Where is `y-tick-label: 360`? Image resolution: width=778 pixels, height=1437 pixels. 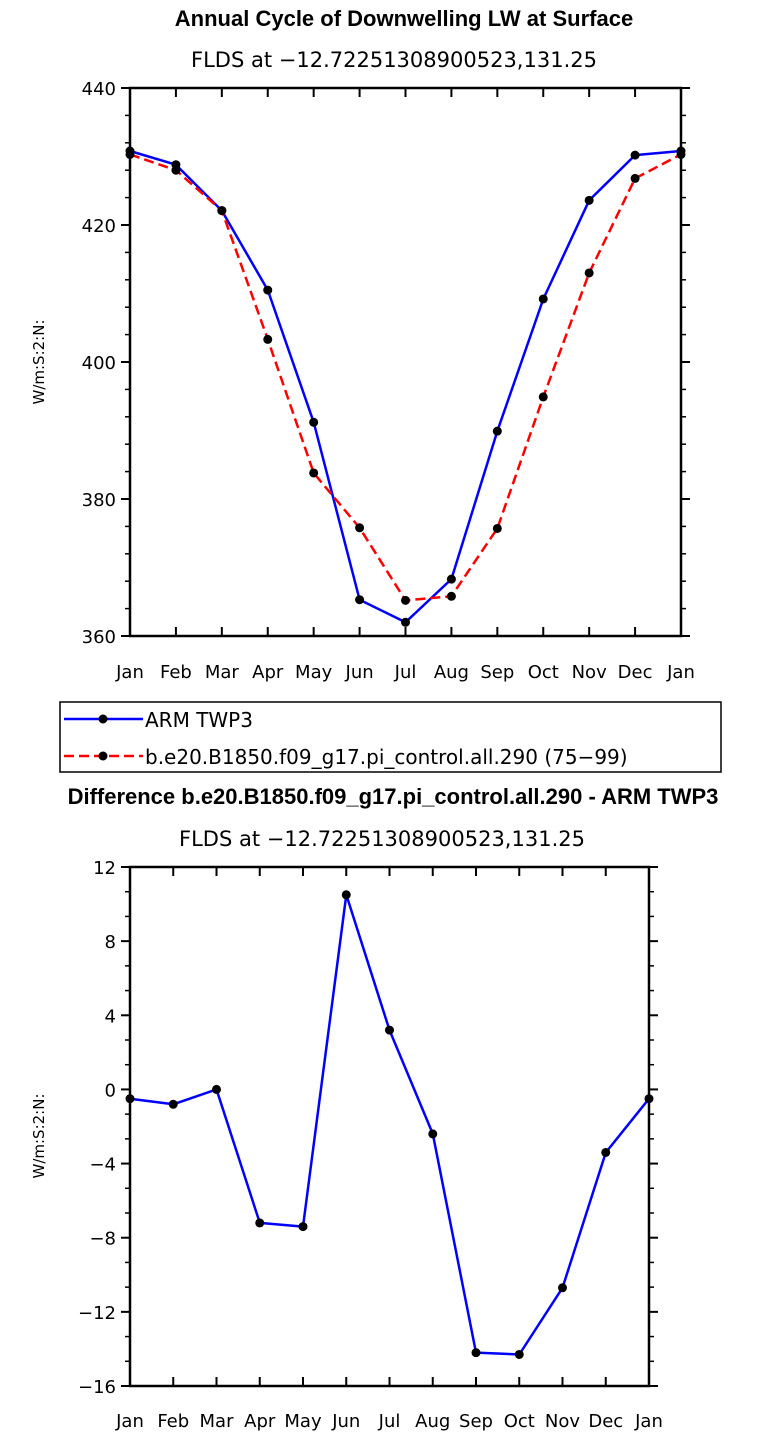
y-tick-label: 360 is located at coordinates (99, 637).